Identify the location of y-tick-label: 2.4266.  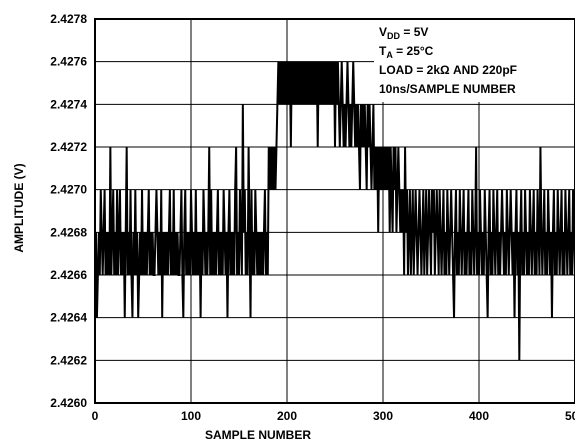
(68, 275).